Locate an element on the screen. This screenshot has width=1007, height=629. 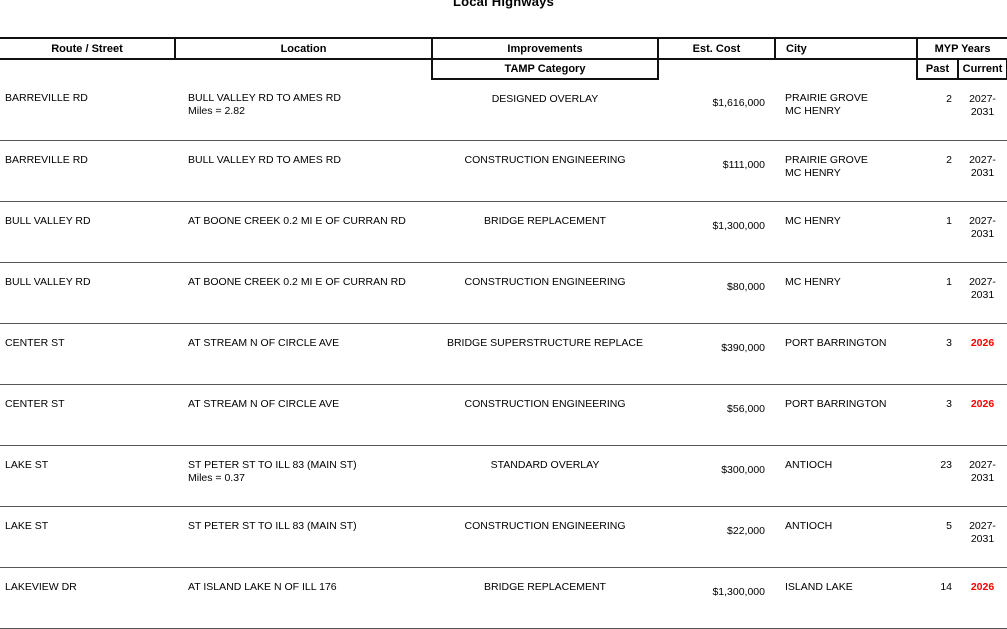
cell-city-value: PRAIRIE GROVE is located at coordinates (826, 98).